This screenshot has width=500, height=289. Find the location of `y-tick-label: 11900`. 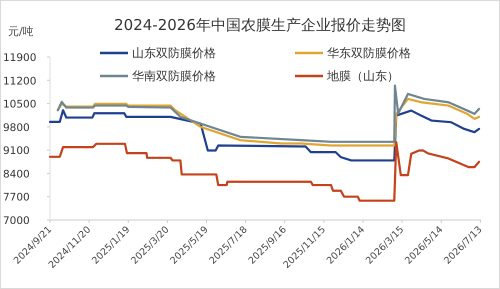

y-tick-label: 11900 is located at coordinates (19, 58).